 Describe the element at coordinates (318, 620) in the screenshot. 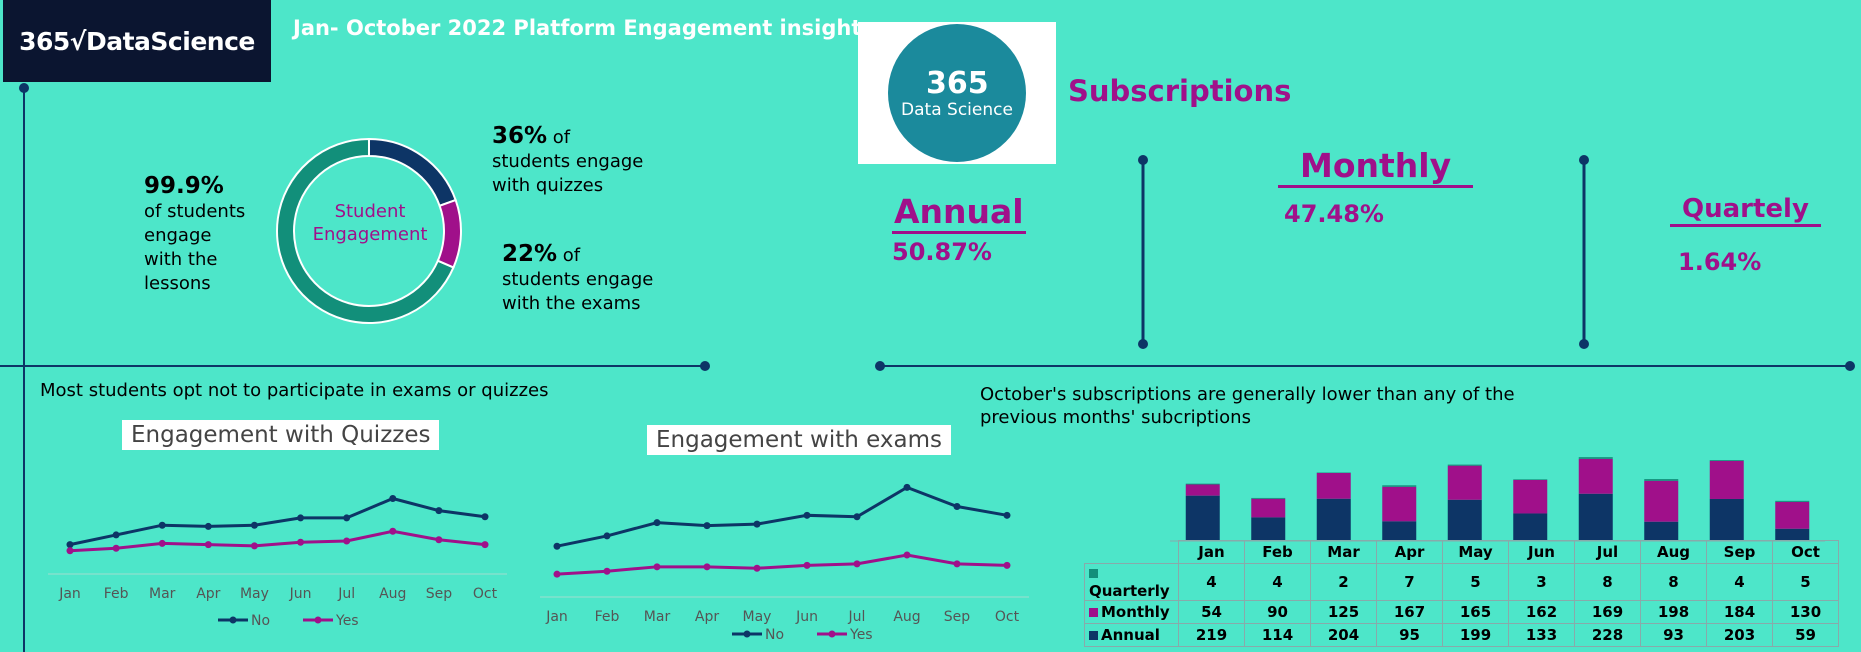

I see `legend-marker-yes` at that location.